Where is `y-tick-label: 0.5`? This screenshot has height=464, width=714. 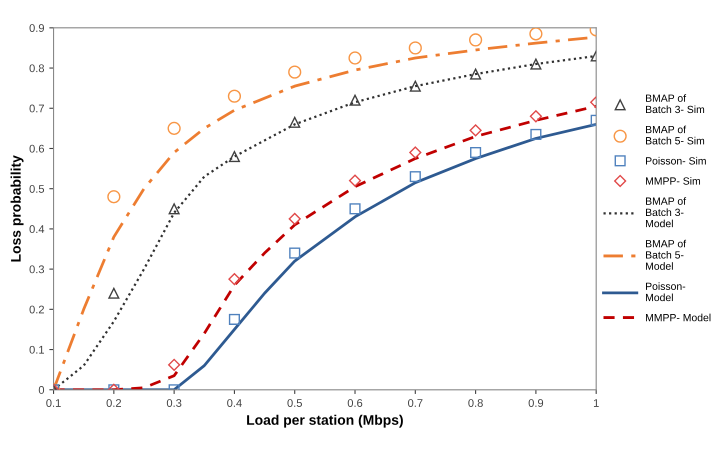
y-tick-label: 0.5 is located at coordinates (37, 188).